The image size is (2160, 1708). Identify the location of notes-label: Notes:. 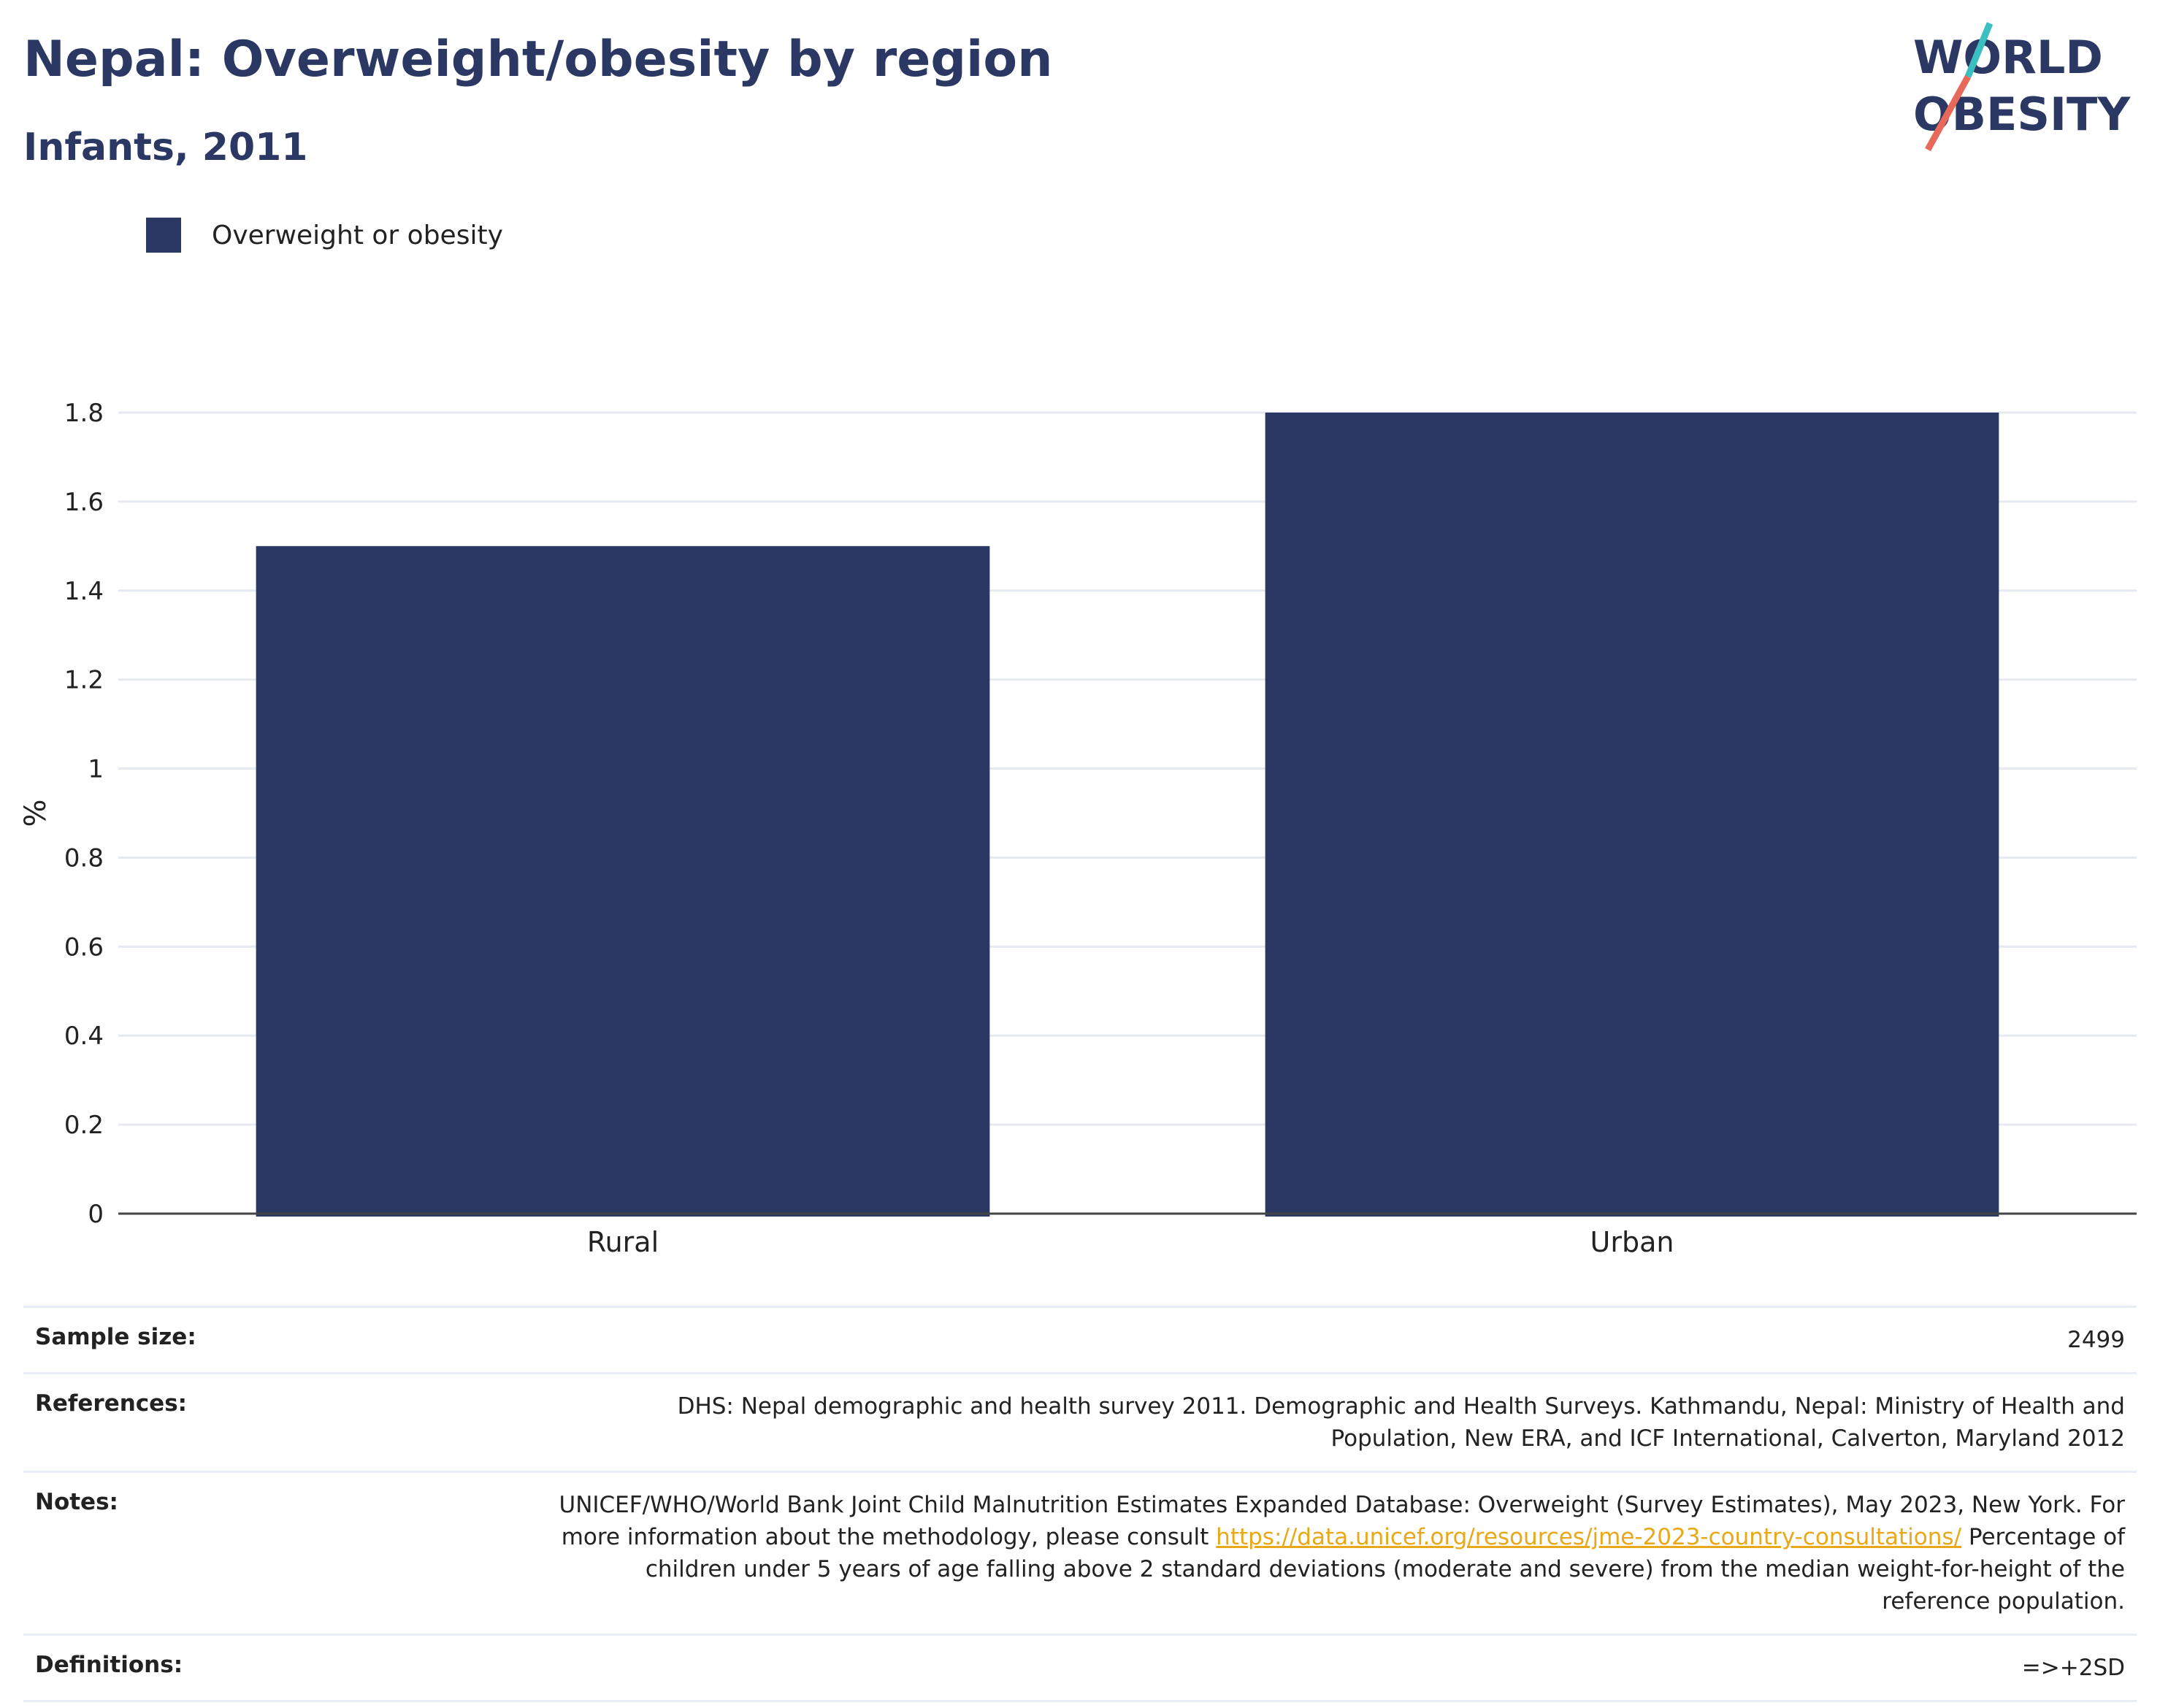
(76, 1502).